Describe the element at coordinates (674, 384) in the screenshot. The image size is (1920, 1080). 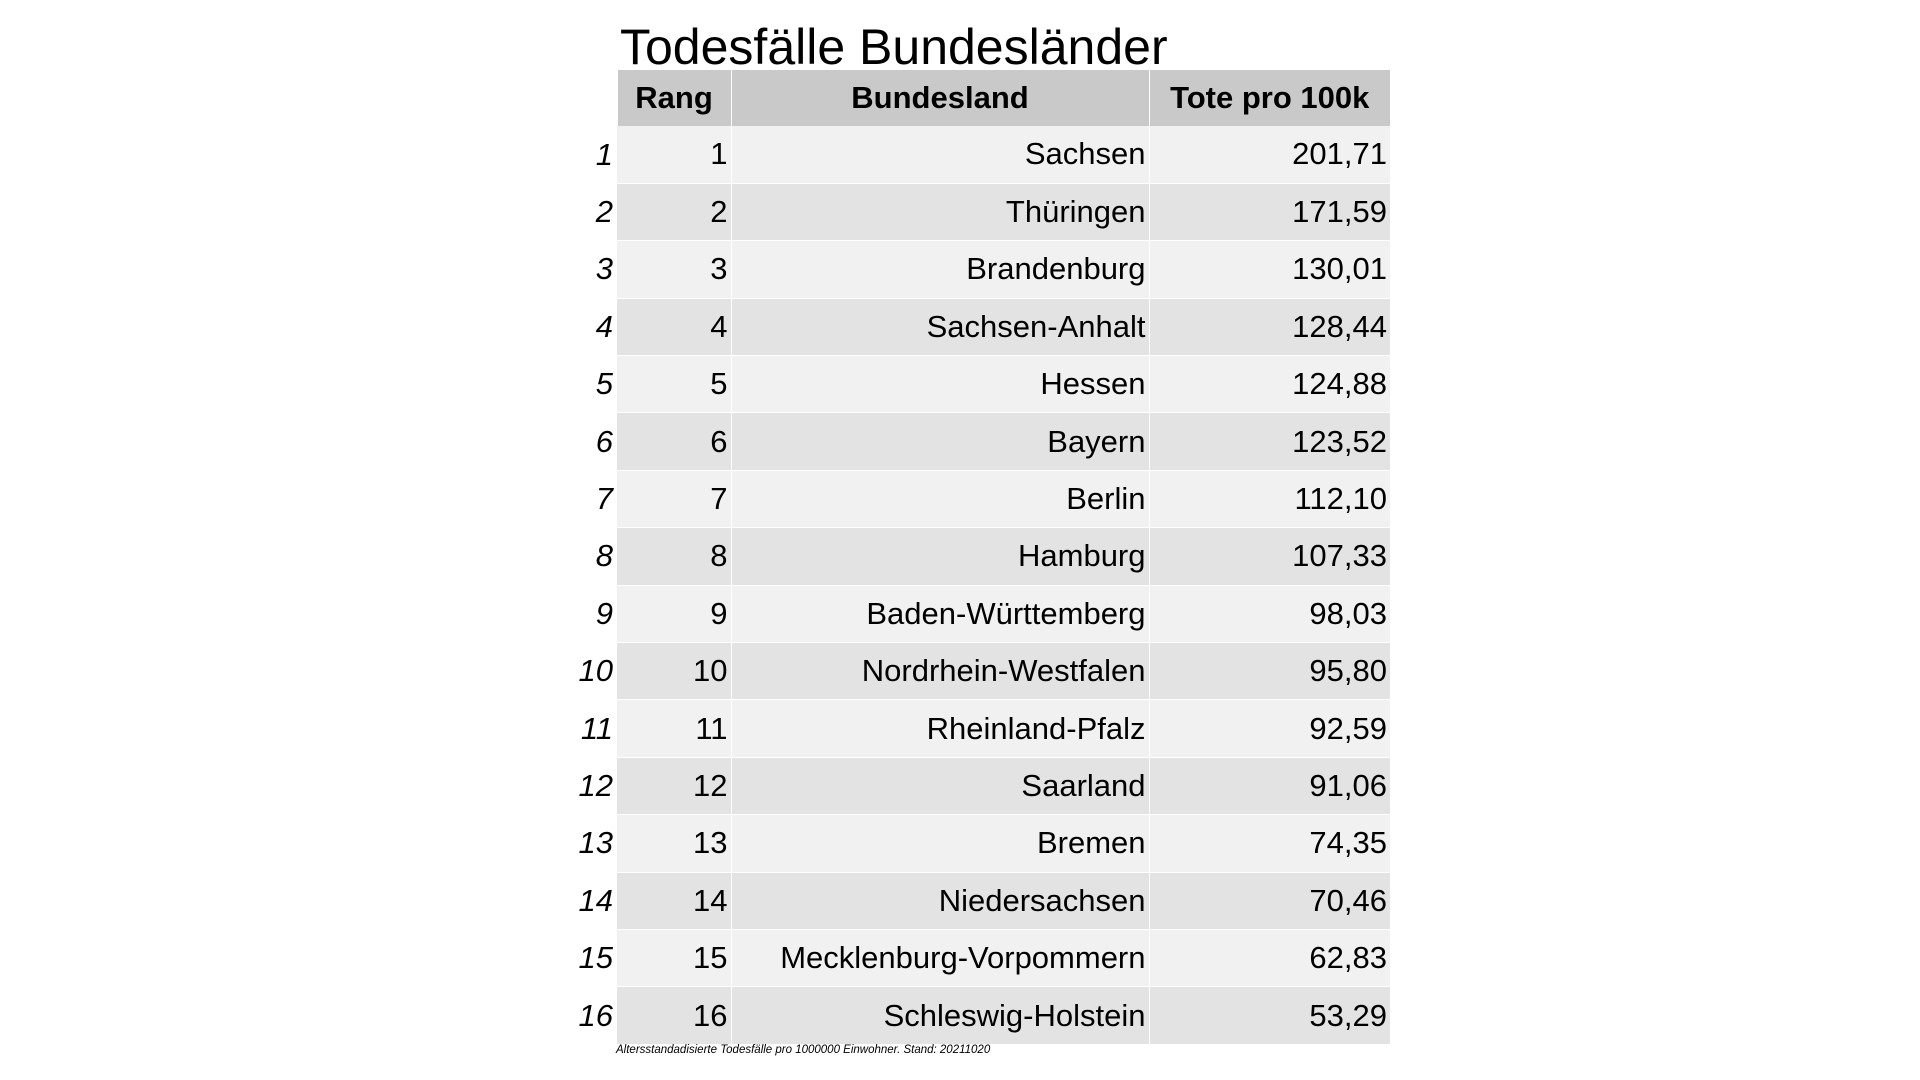
I see `rang-cell: 5` at that location.